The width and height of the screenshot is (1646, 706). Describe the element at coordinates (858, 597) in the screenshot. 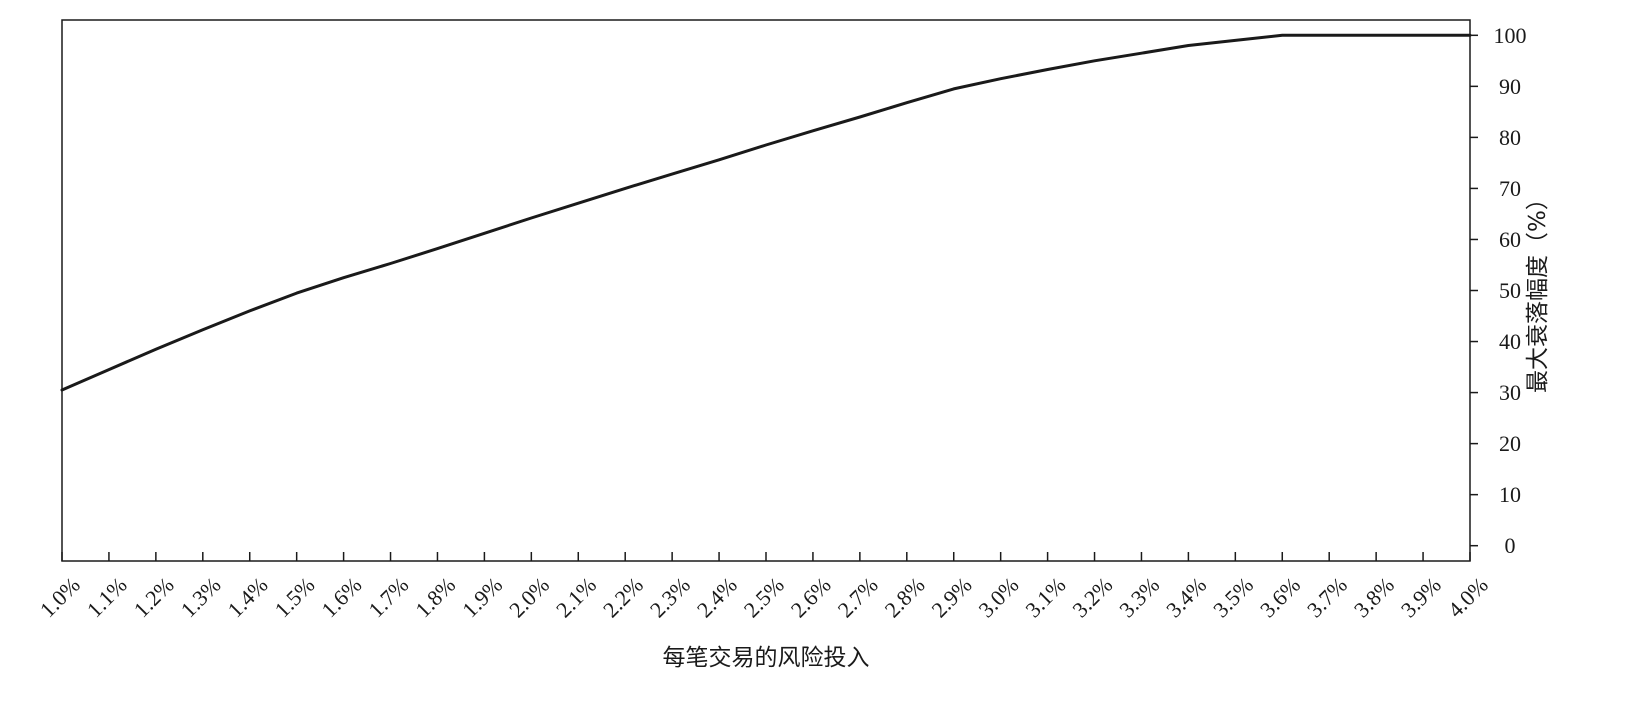

I see `x-tick-label: 2.7%` at that location.